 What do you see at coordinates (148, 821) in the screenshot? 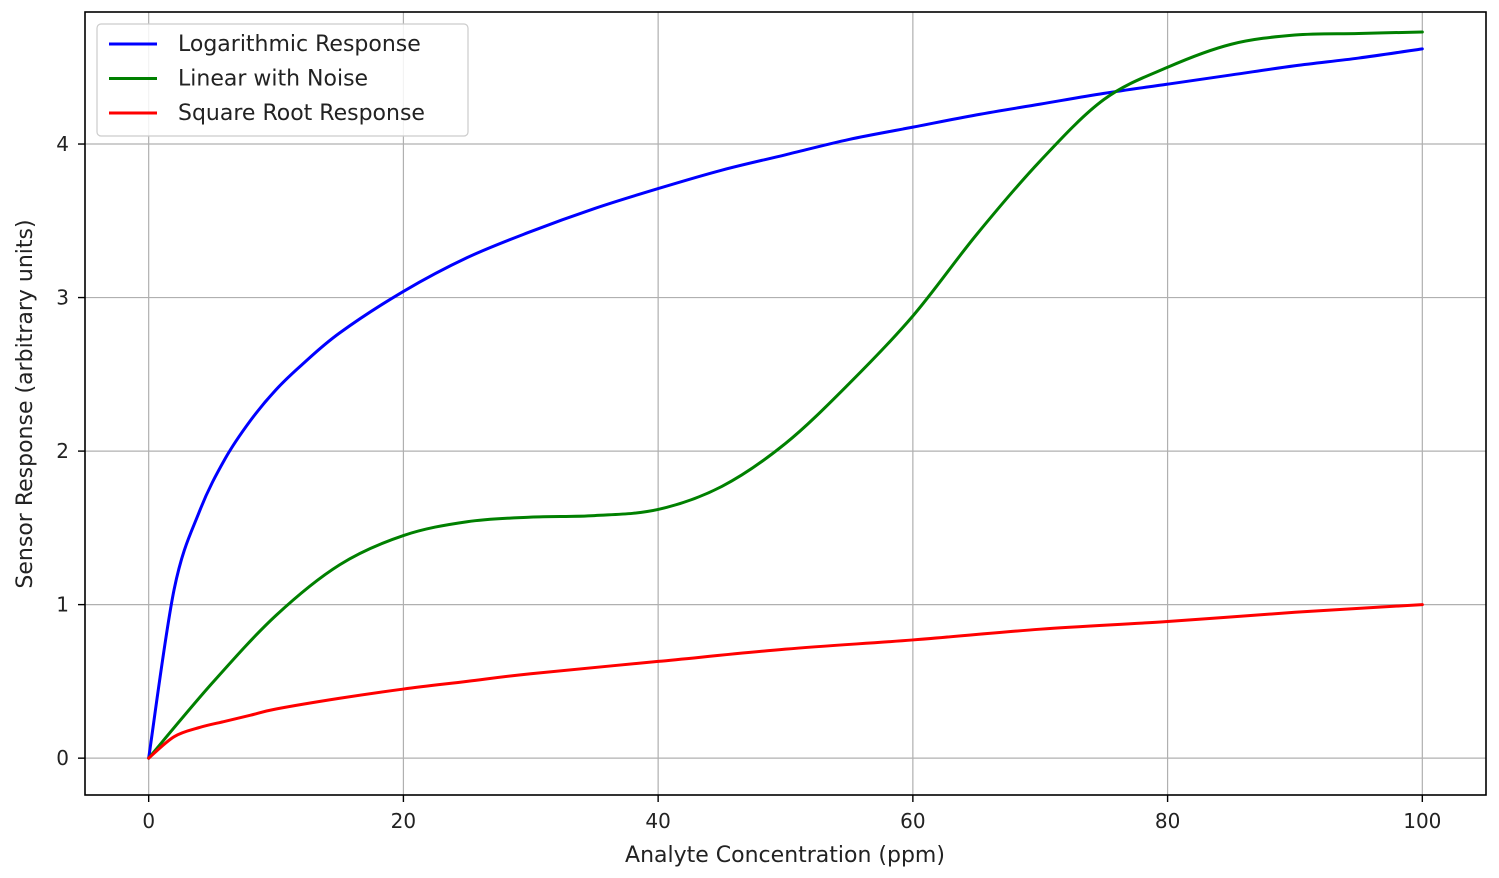
I see `x-tick-label: 0` at bounding box center [148, 821].